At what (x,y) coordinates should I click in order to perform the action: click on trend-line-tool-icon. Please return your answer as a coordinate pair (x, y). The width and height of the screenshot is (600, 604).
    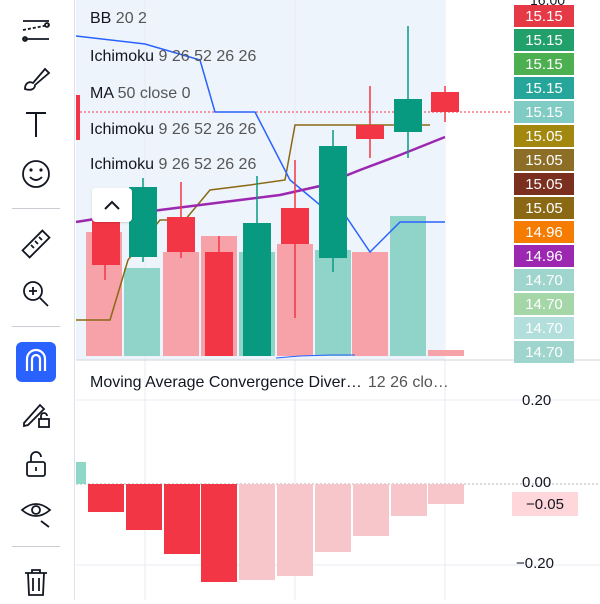
    Looking at the image, I should click on (36, 30).